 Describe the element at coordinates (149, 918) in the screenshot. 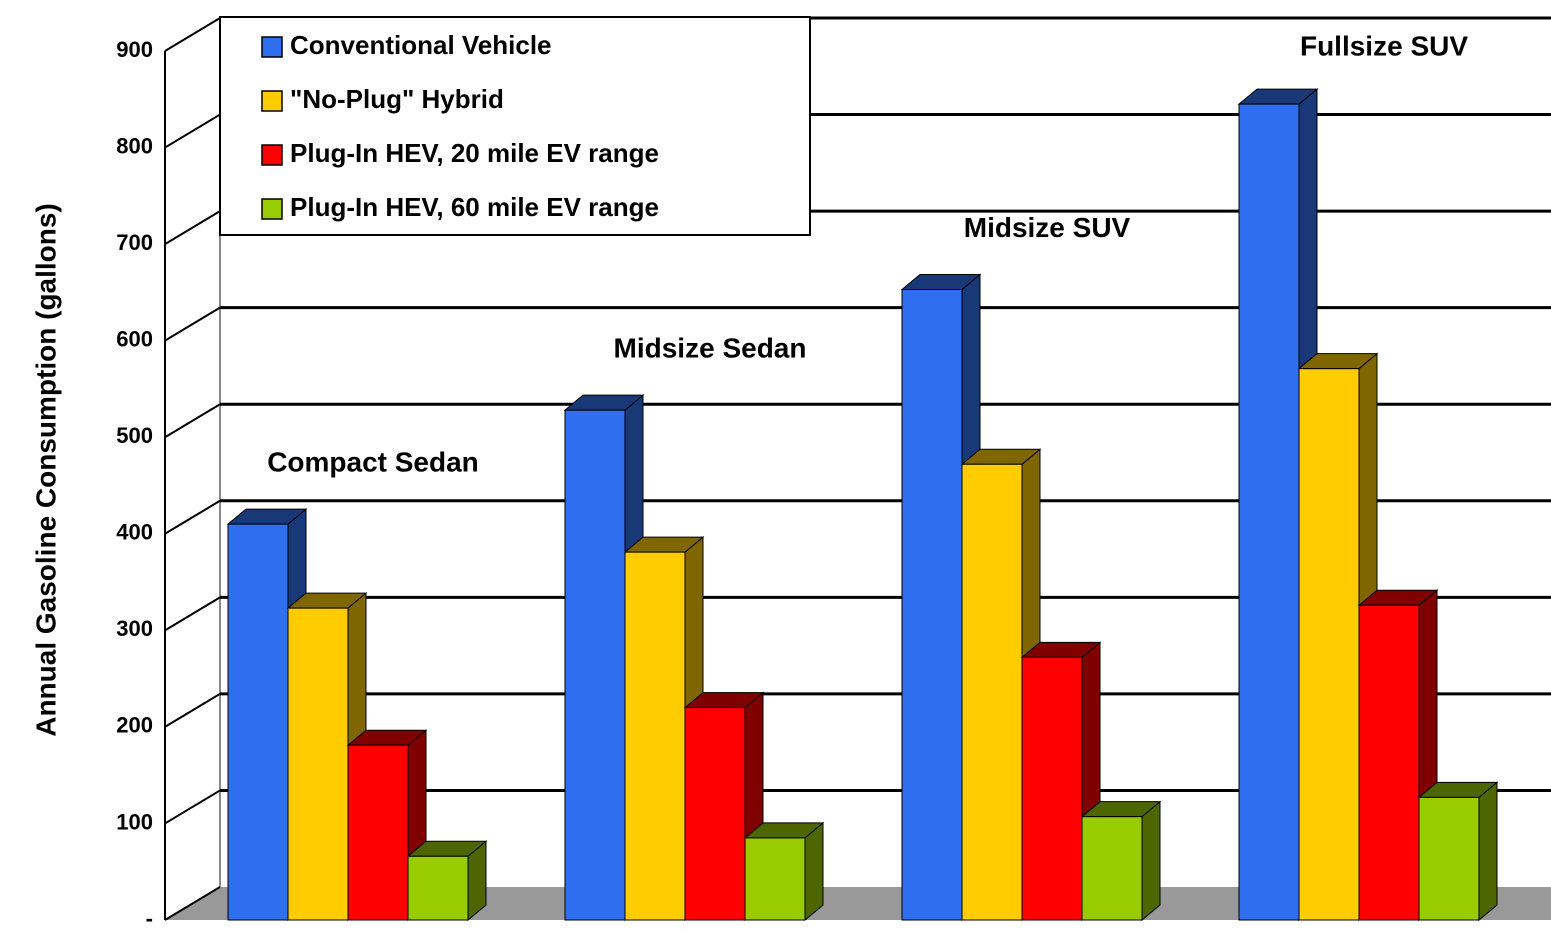

I see `y-tick-label: -` at that location.